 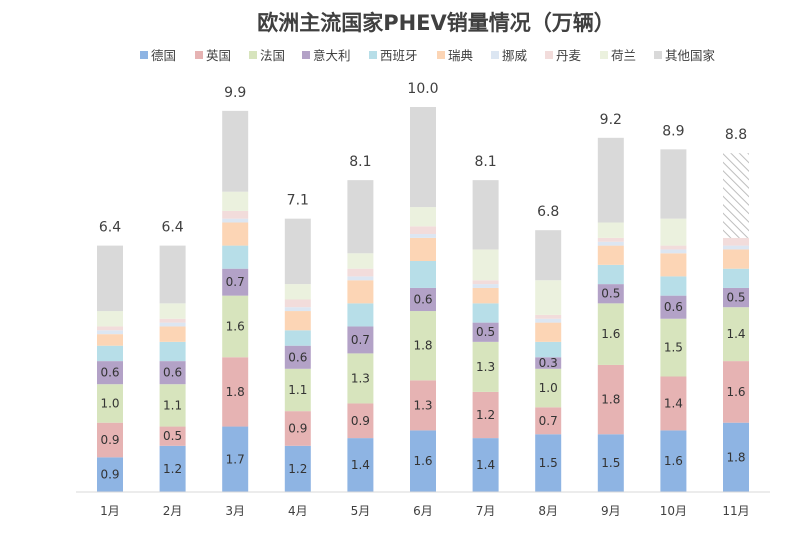 What do you see at coordinates (485, 367) in the screenshot?
I see `segment-label-6-2: 1.3` at bounding box center [485, 367].